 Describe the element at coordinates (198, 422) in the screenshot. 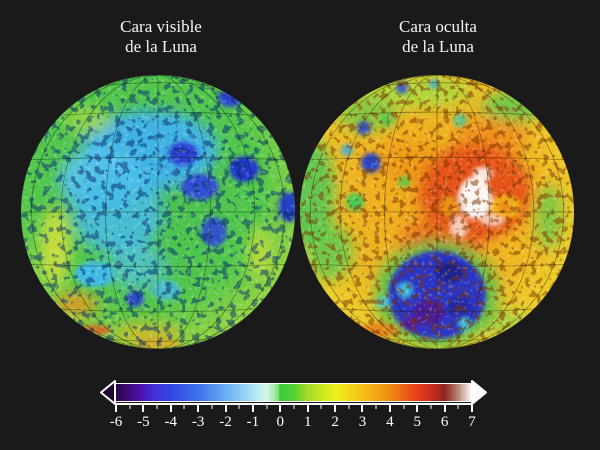

I see `colorbar-tick-label: -3` at that location.